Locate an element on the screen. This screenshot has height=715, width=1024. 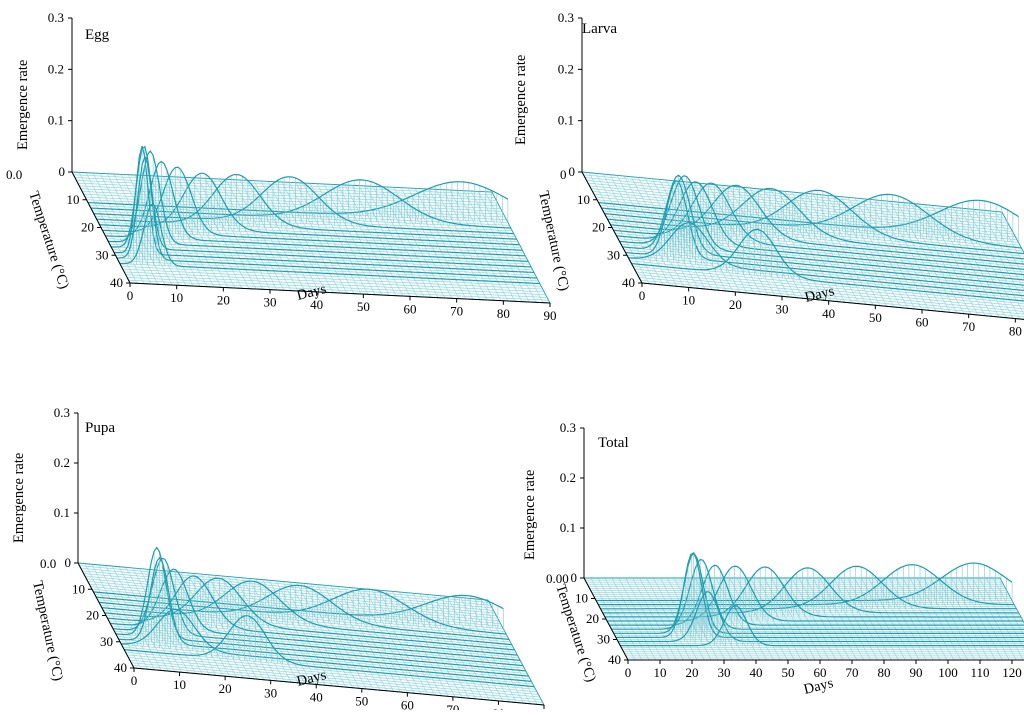
panel-title-total: Total is located at coordinates (613, 443).